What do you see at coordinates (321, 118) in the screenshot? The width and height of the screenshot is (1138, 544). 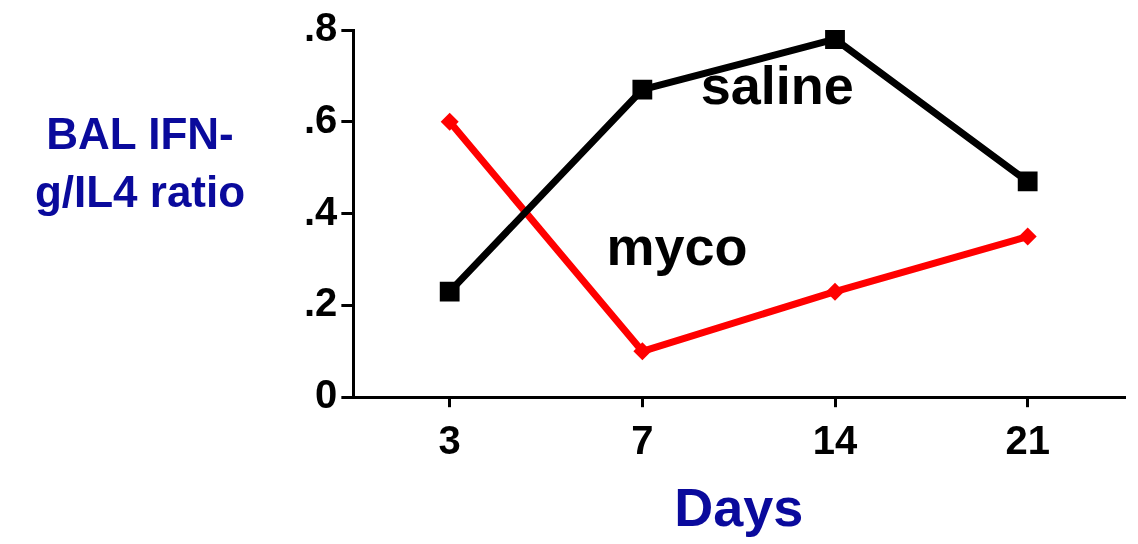 I see `y-tick-label: .6` at bounding box center [321, 118].